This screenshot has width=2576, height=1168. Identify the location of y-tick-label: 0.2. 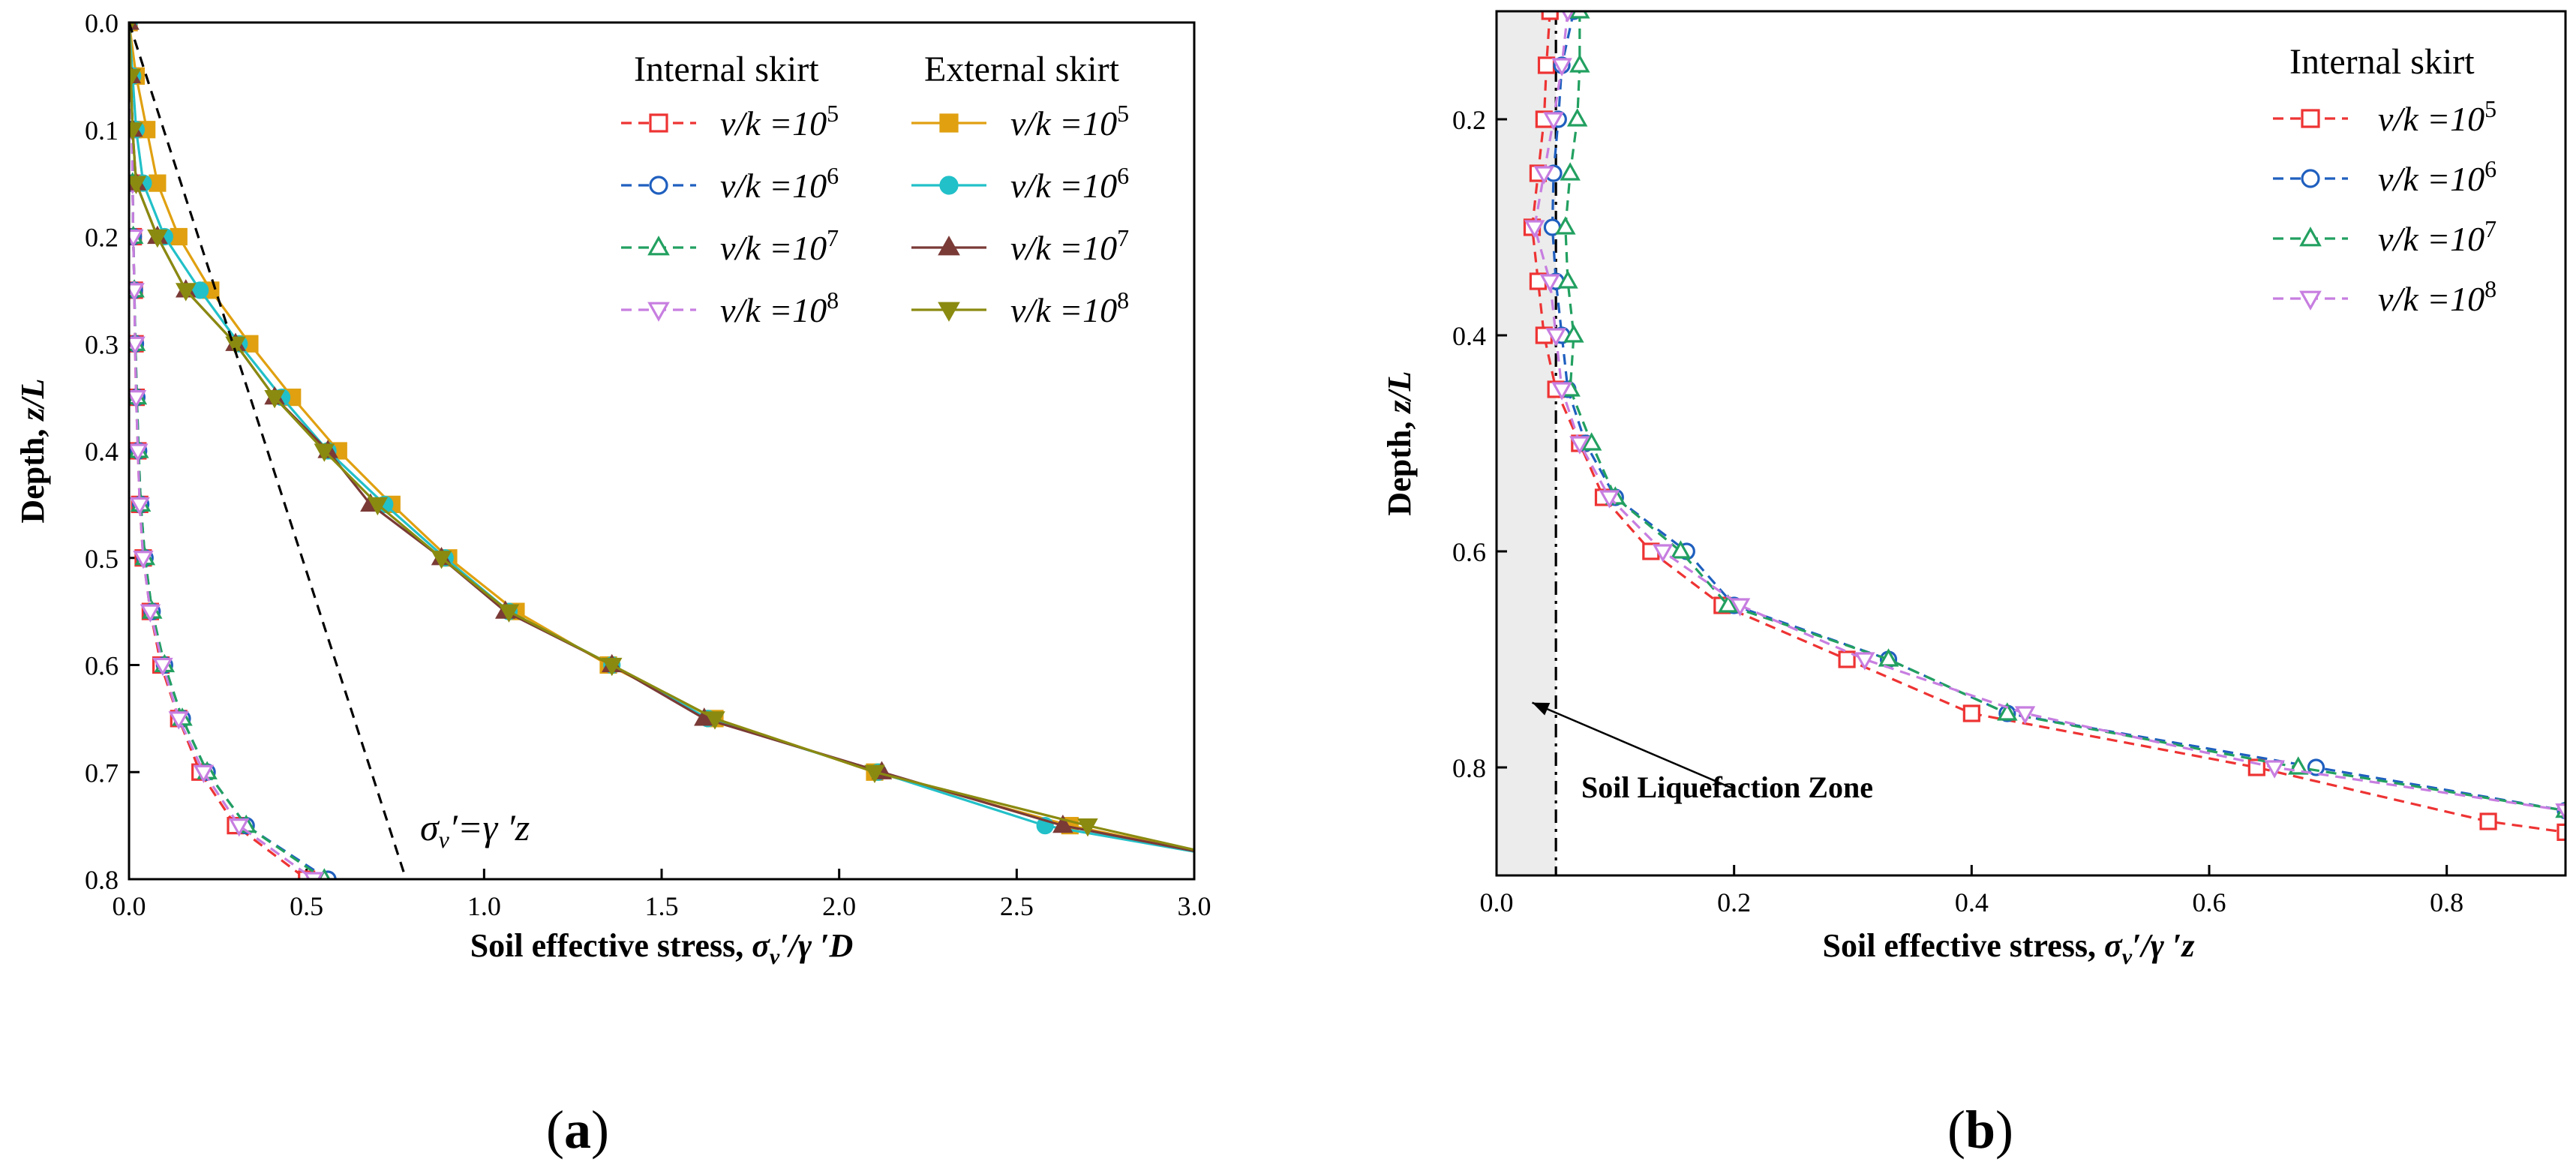
(1469, 120).